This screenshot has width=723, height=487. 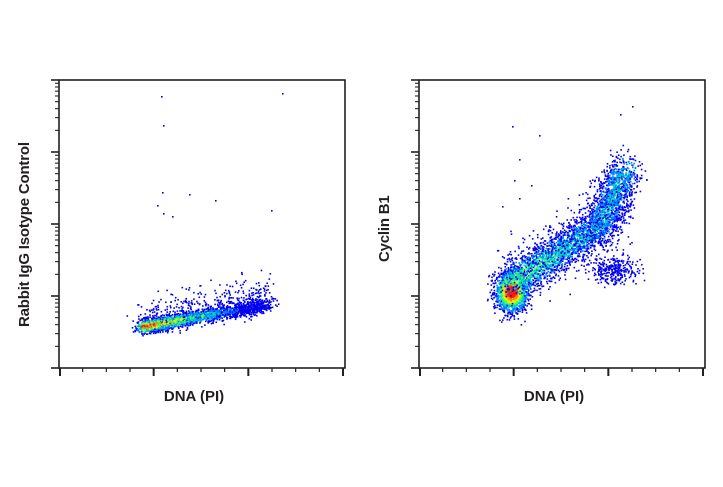 I want to click on x-axis-label-right: DNA (PI), so click(x=554, y=396).